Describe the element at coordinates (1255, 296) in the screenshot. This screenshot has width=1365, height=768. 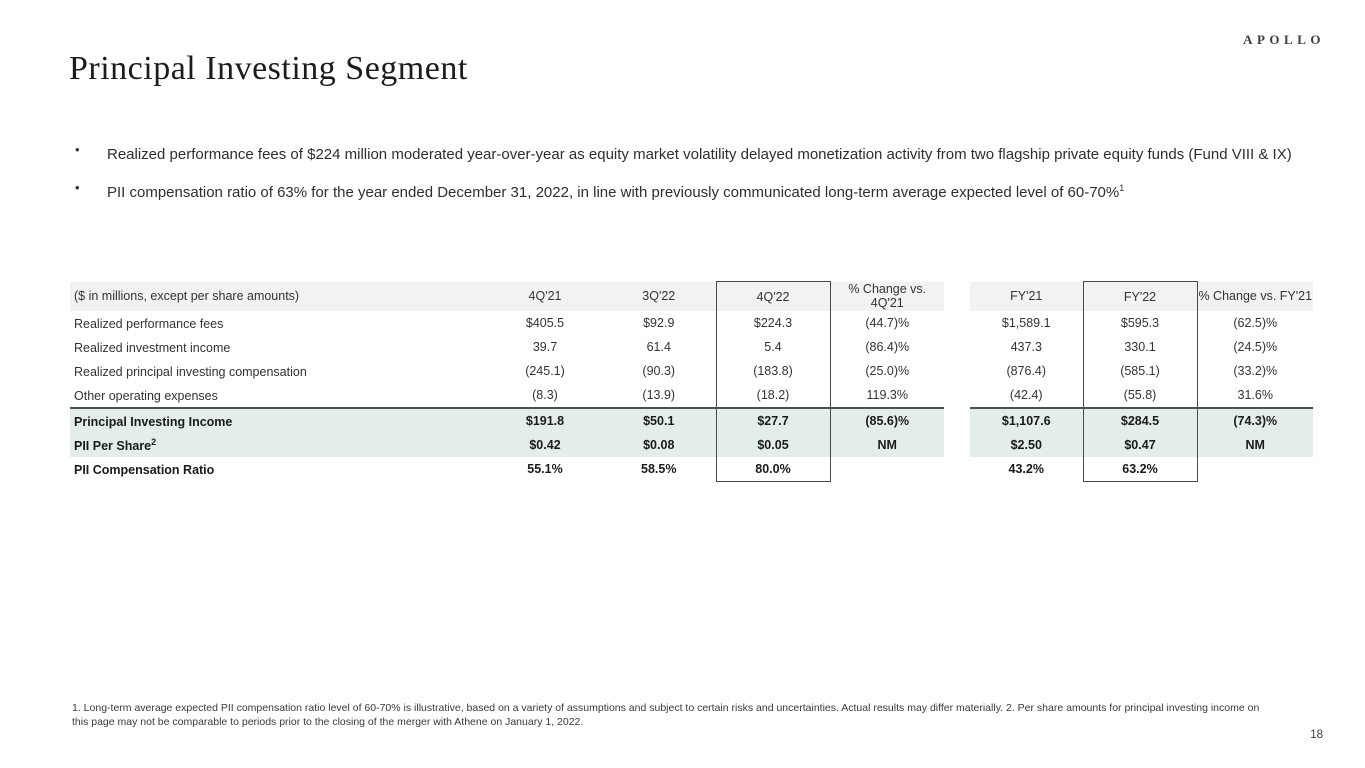
I see `column-header: % Change vs. FY'21` at that location.